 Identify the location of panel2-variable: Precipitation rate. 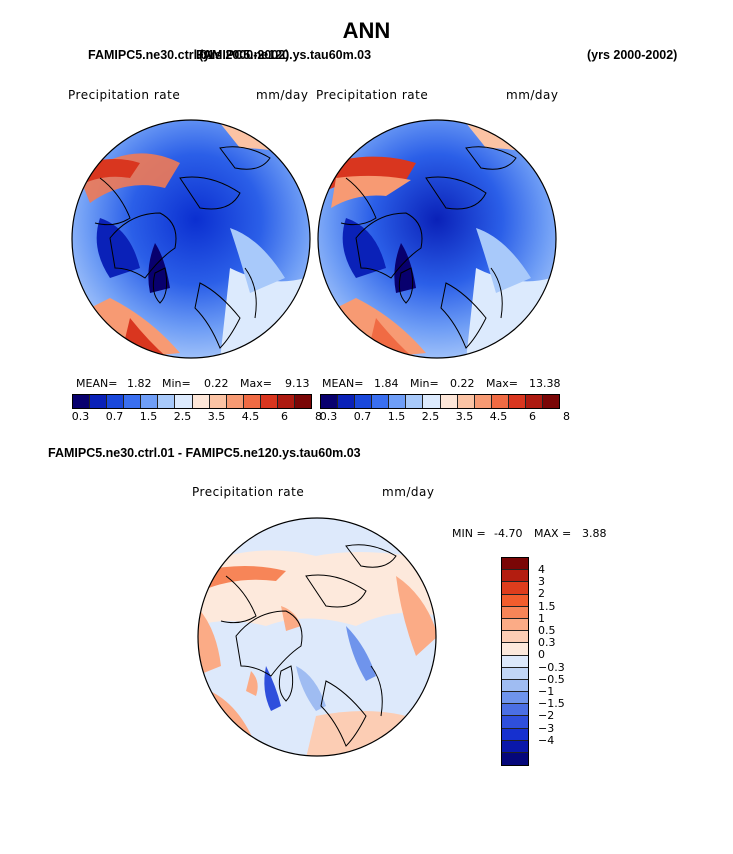
(372, 95).